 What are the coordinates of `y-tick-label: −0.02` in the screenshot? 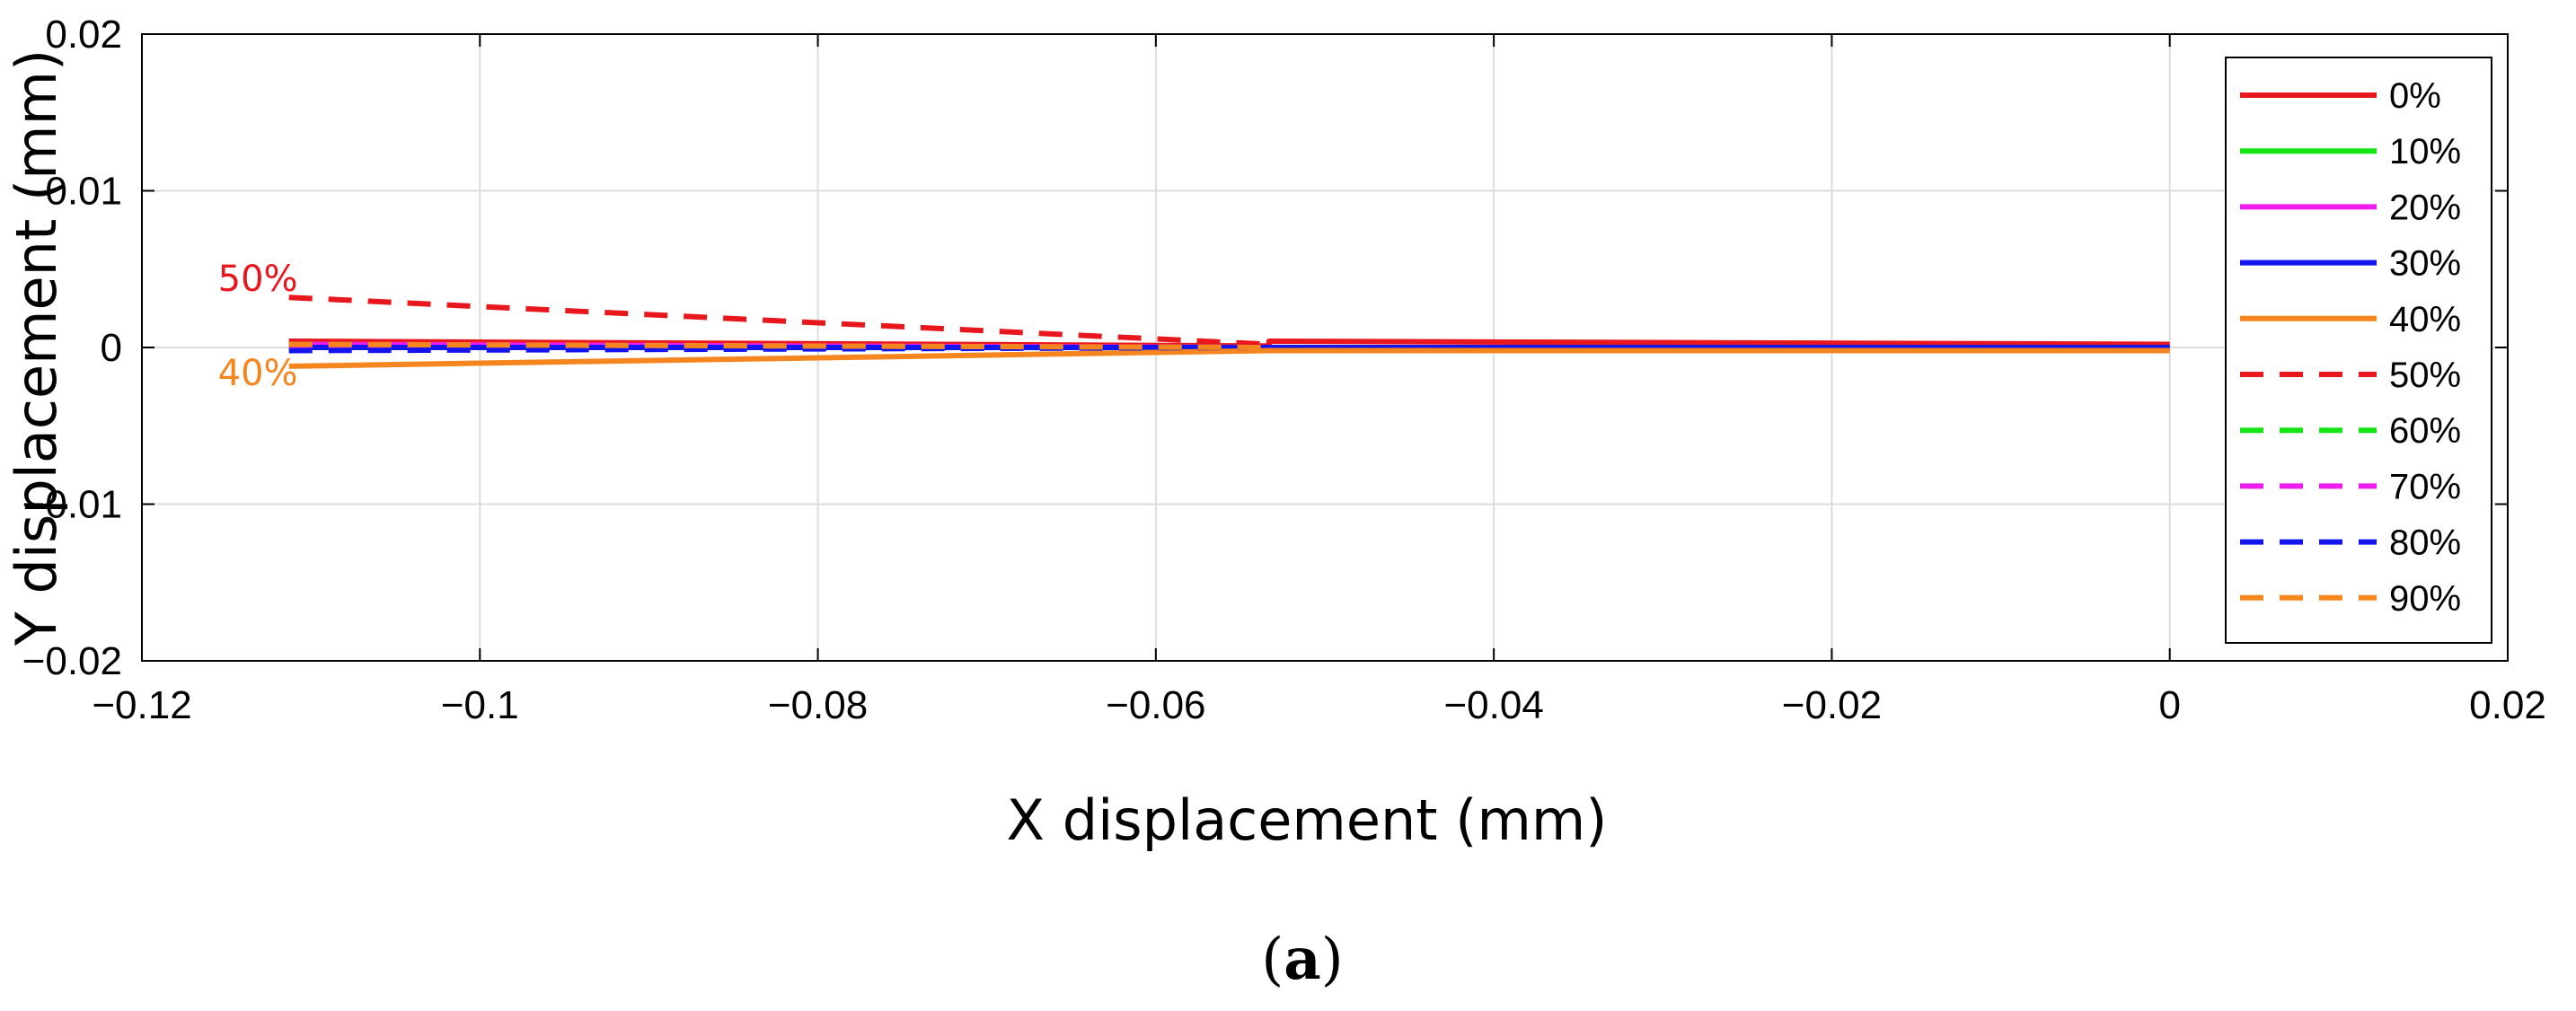 It's located at (72, 661).